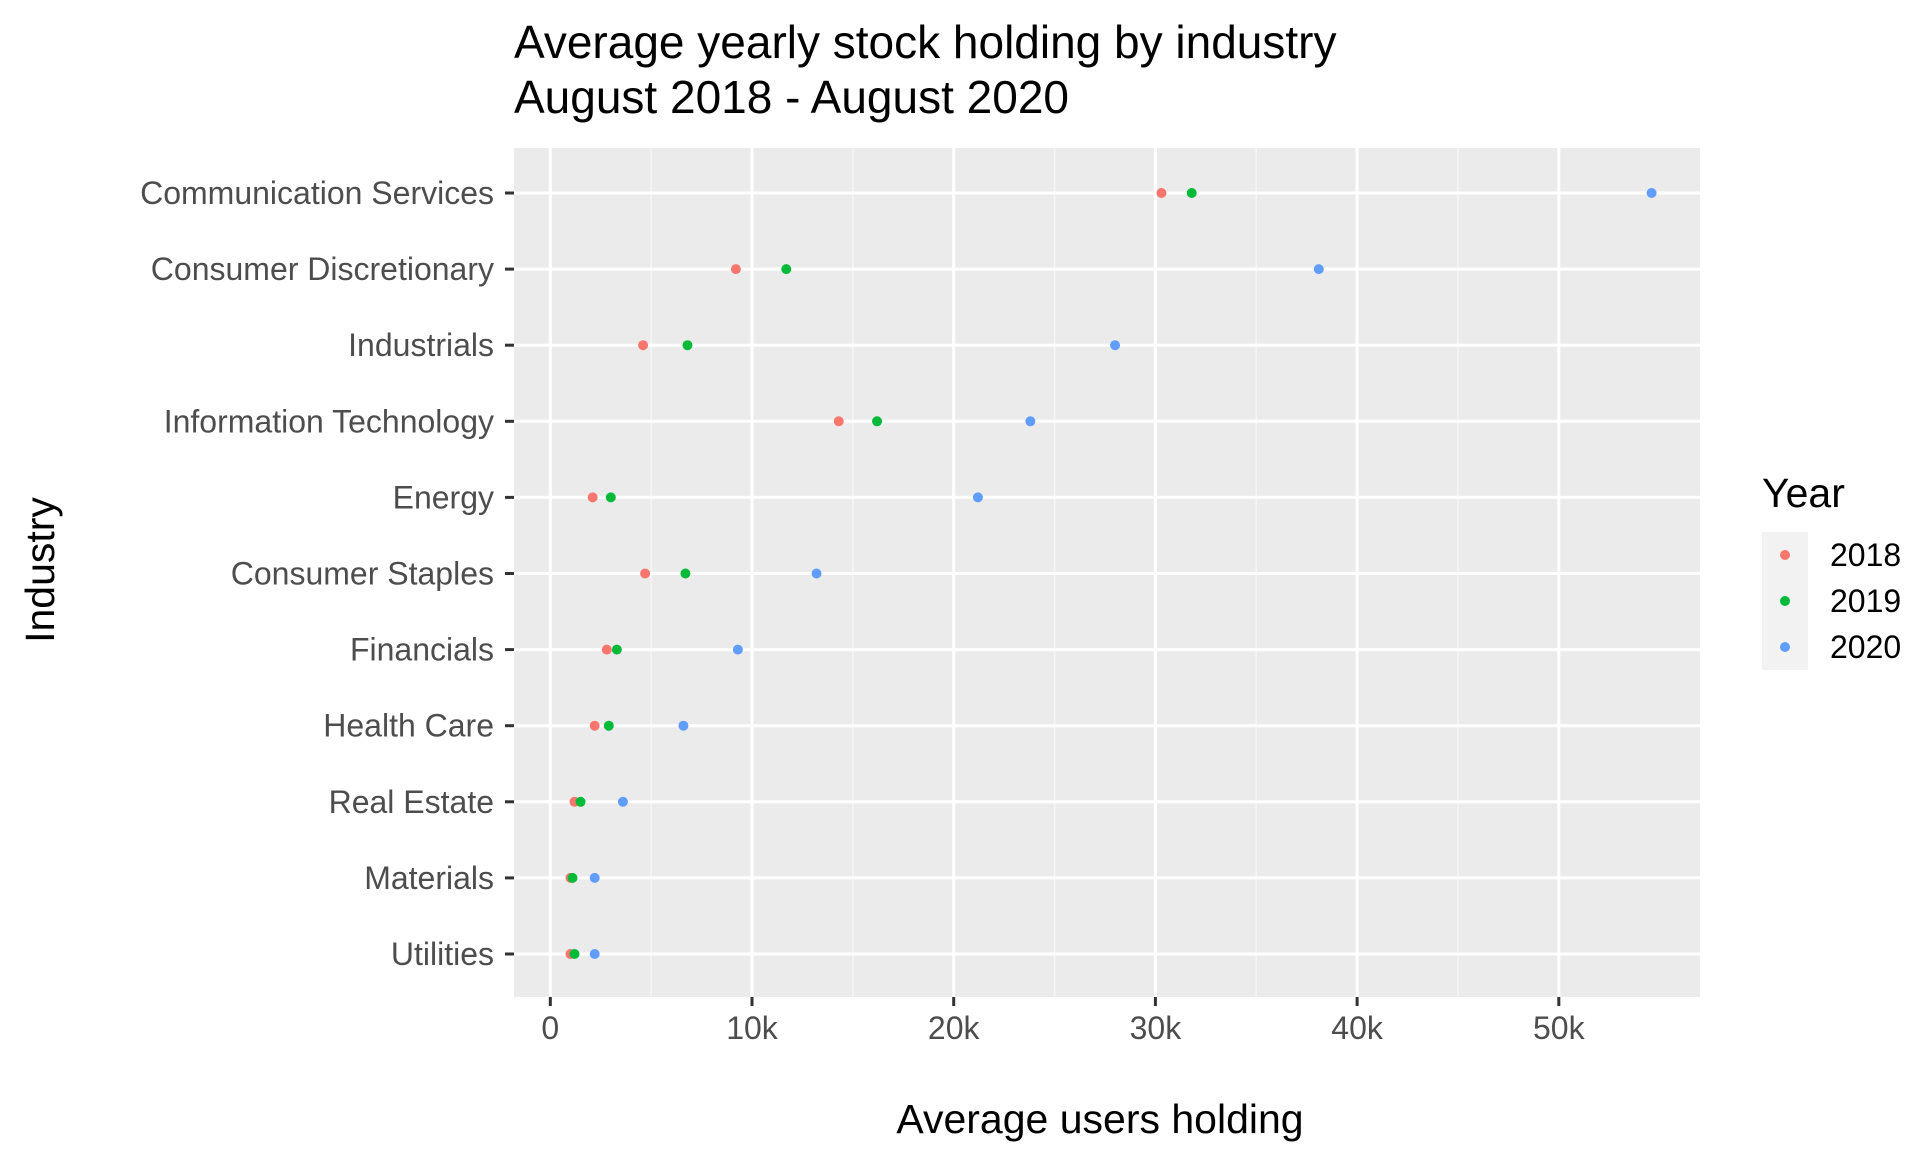 The width and height of the screenshot is (1920, 1152). Describe the element at coordinates (362, 574) in the screenshot. I see `y-tick-label: Consumer Staples` at that location.